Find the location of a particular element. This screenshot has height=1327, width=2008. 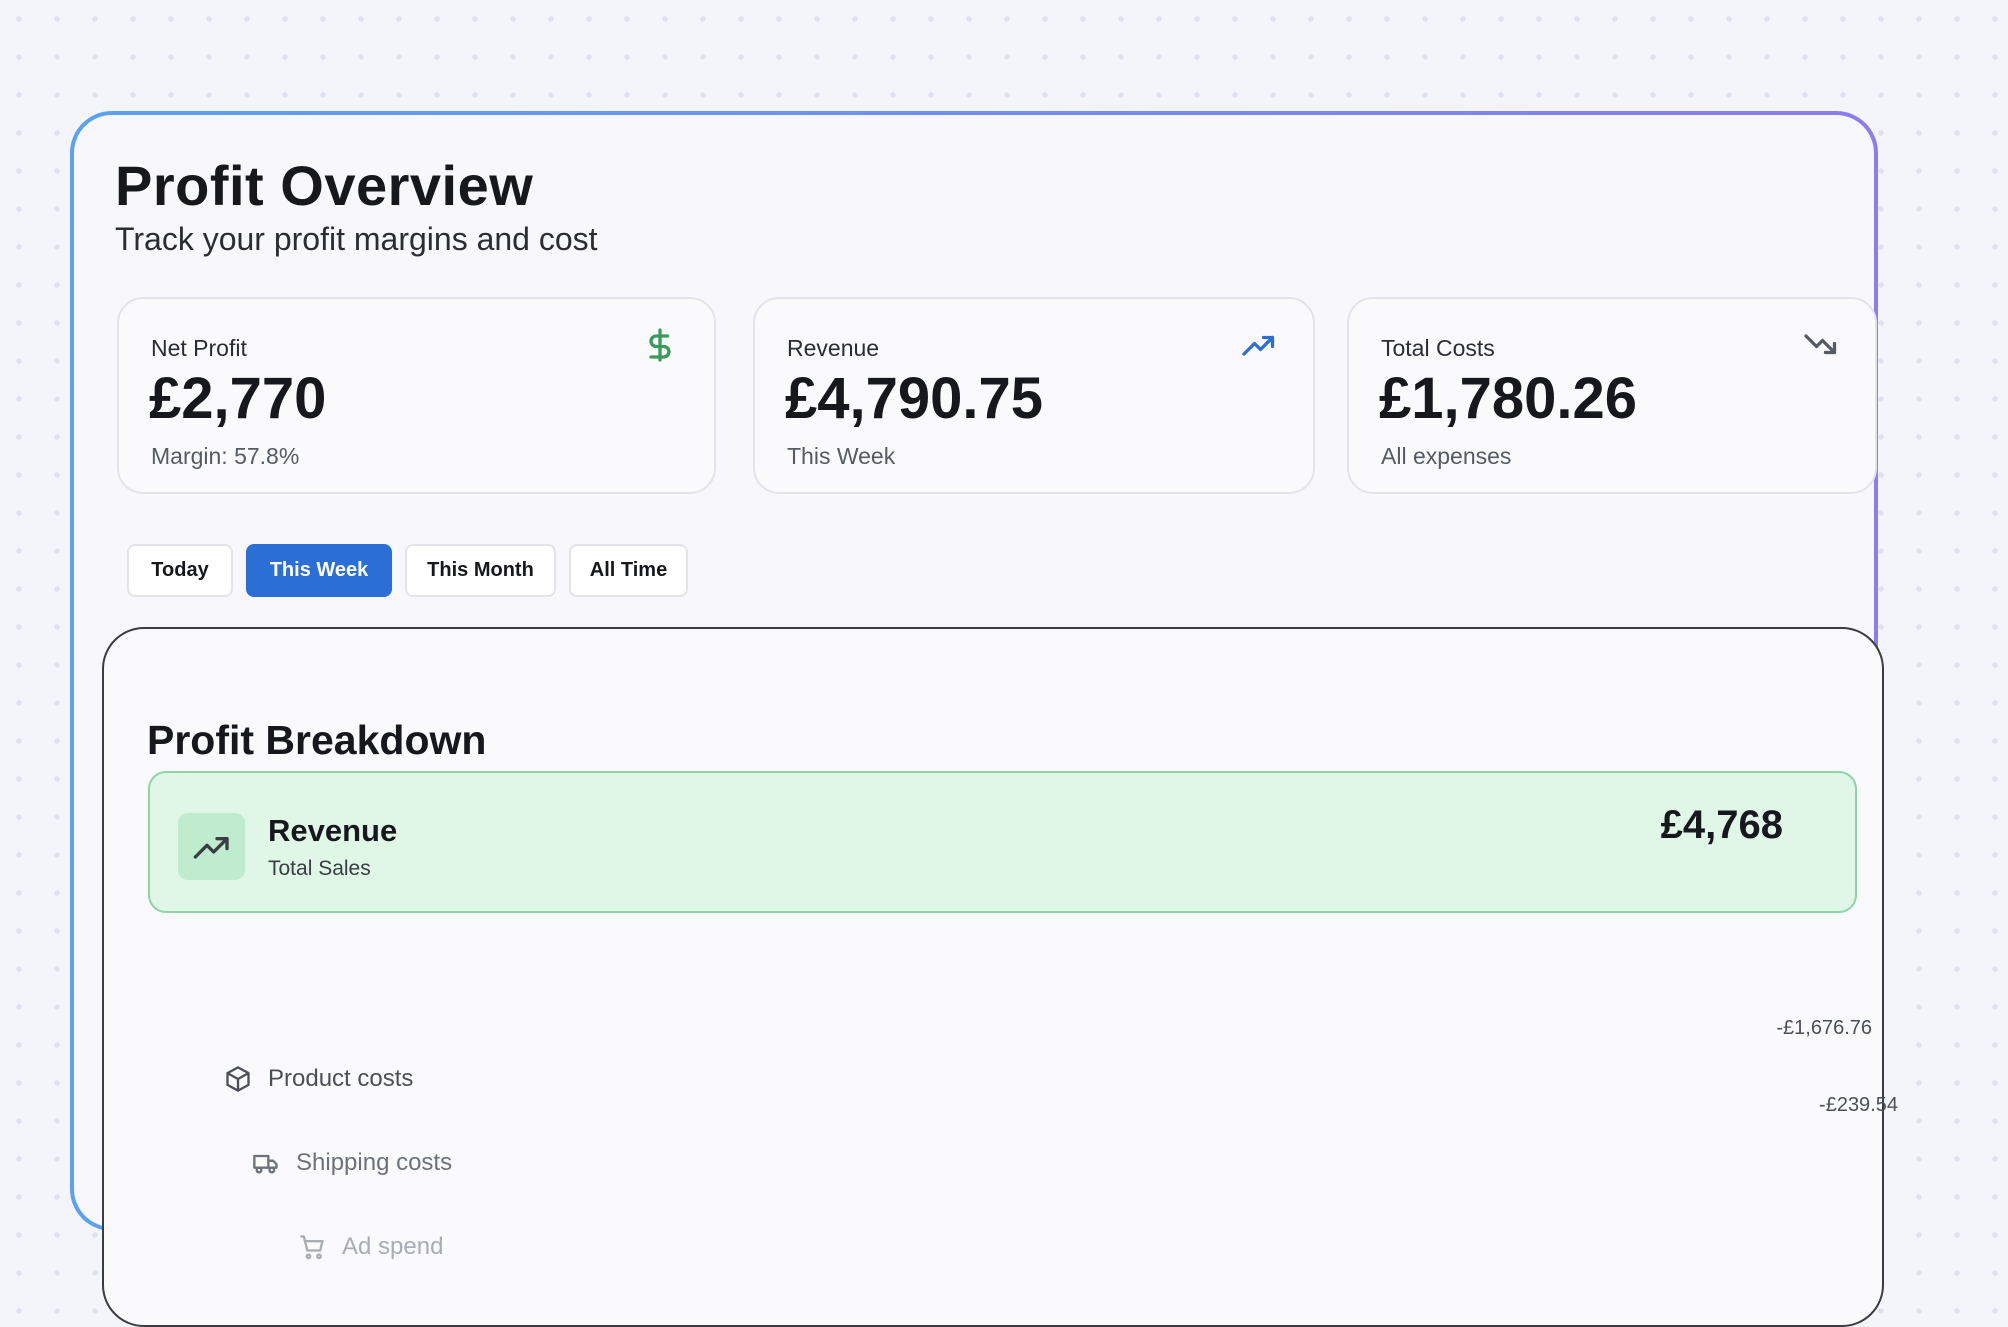

stat-label: Net Profit is located at coordinates (199, 348).